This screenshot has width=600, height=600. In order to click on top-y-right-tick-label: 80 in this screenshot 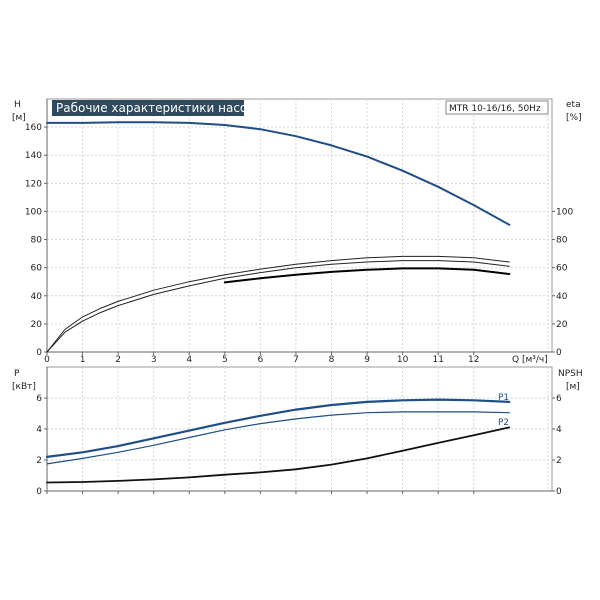, I will do `click(562, 241)`.